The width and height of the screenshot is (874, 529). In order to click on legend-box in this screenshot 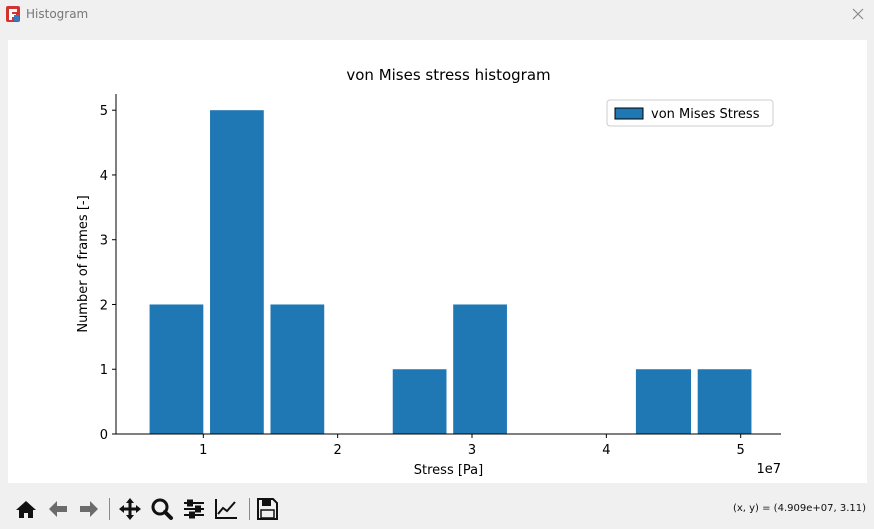, I will do `click(690, 113)`.